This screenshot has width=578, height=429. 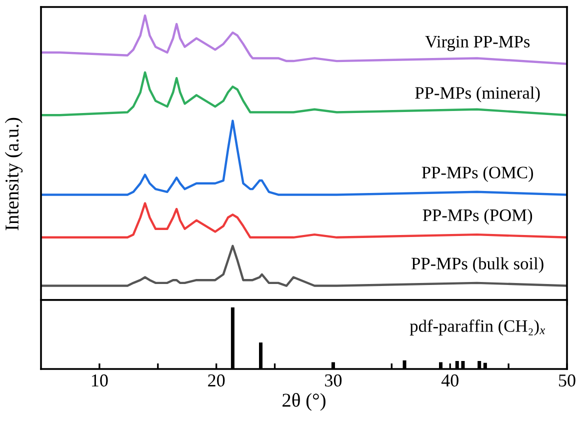 What do you see at coordinates (477, 328) in the screenshot?
I see `series-label: pdf-paraffin (CH₂)$_{x}$` at bounding box center [477, 328].